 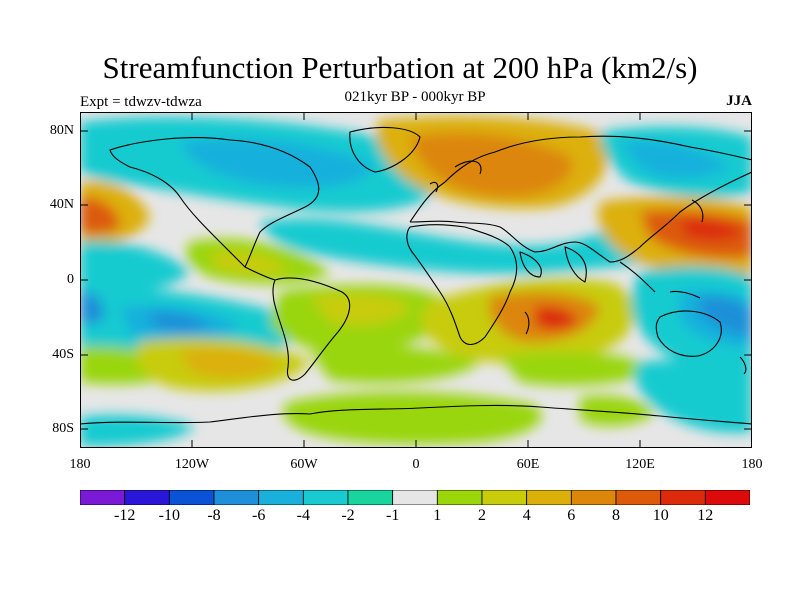 What do you see at coordinates (192, 464) in the screenshot?
I see `lon-label-120w: 120W` at bounding box center [192, 464].